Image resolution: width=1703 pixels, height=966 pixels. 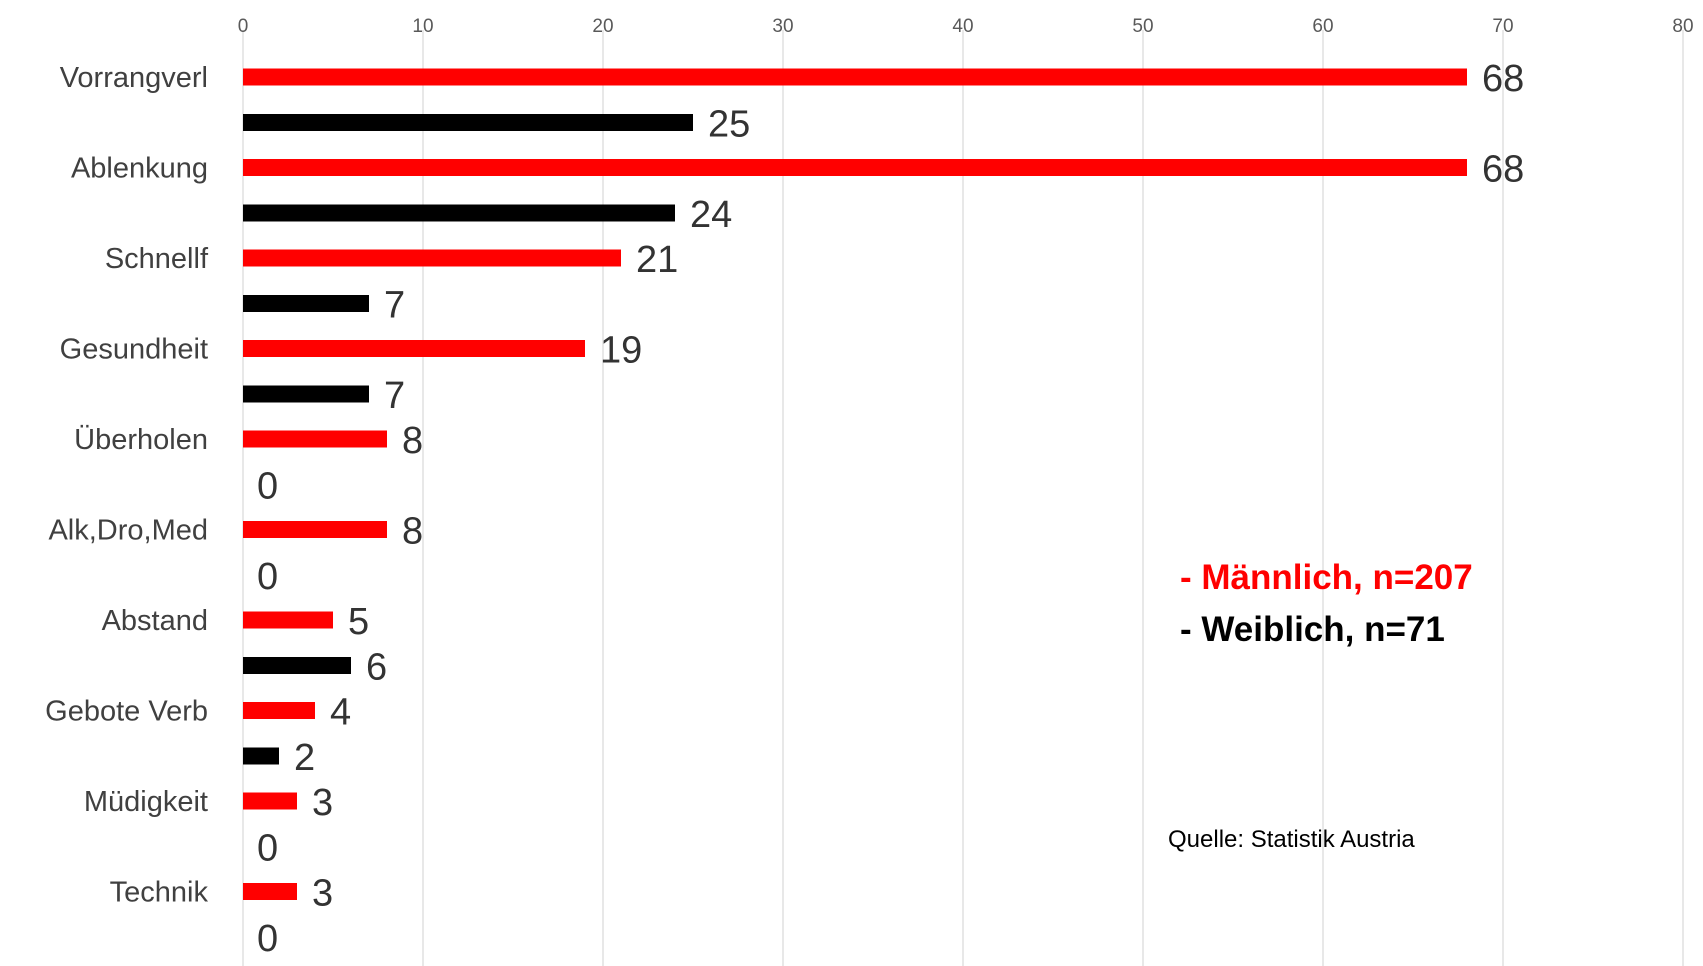 I want to click on category-label: Schnellf, so click(x=157, y=259).